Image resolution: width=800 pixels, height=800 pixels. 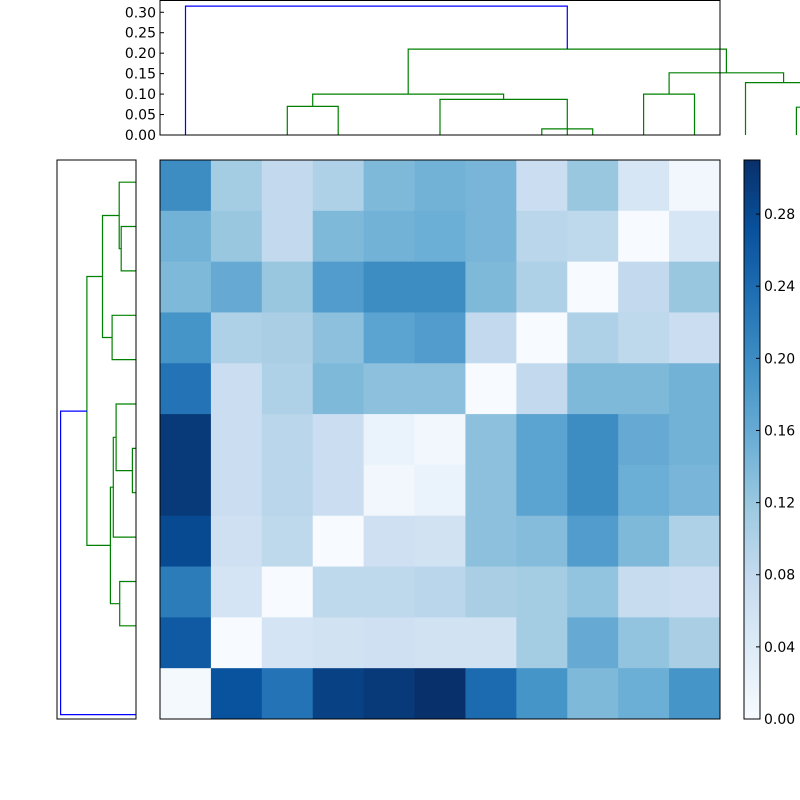 I want to click on colorbar-gradient, so click(x=752, y=439).